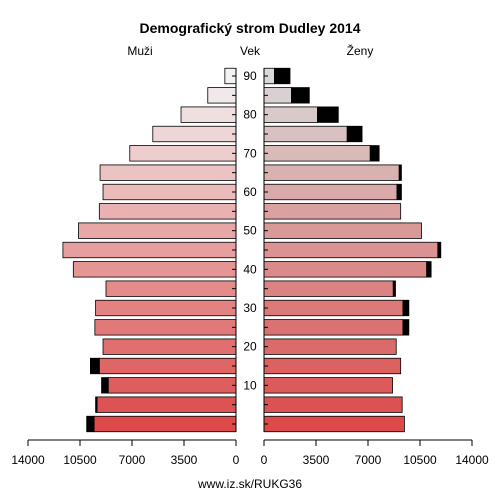  Describe the element at coordinates (184, 460) in the screenshot. I see `x-tick-label-left: 3500` at that location.